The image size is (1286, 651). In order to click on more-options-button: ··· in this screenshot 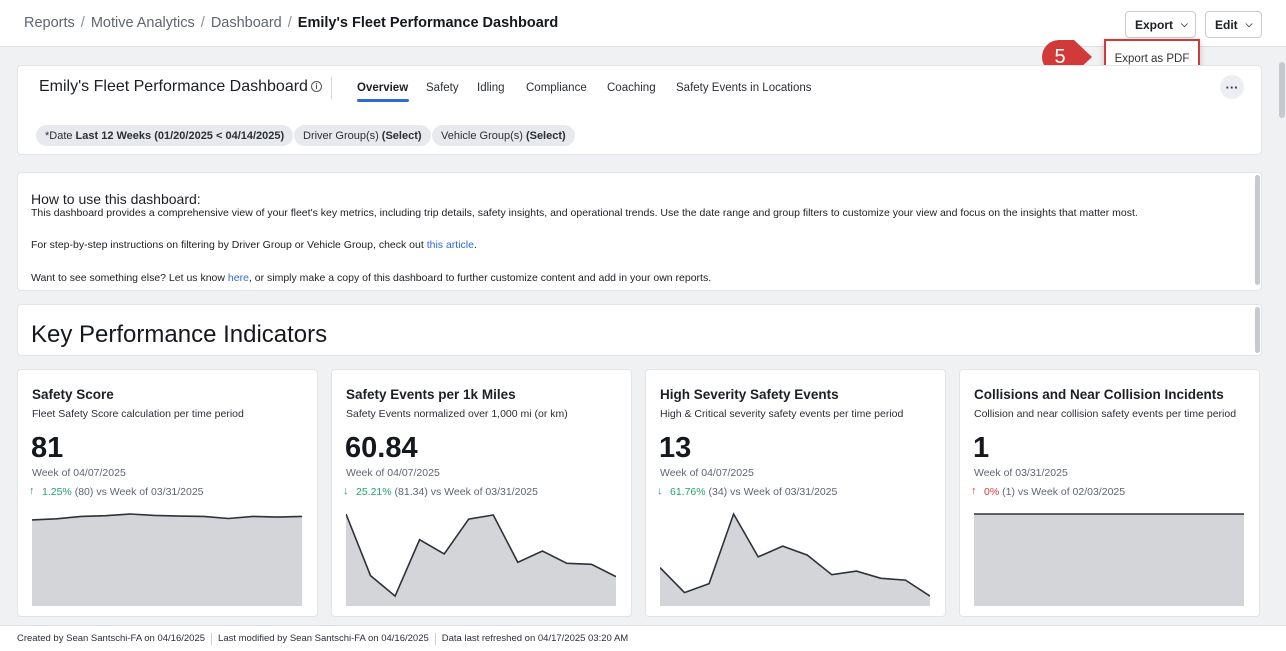, I will do `click(1232, 87)`.